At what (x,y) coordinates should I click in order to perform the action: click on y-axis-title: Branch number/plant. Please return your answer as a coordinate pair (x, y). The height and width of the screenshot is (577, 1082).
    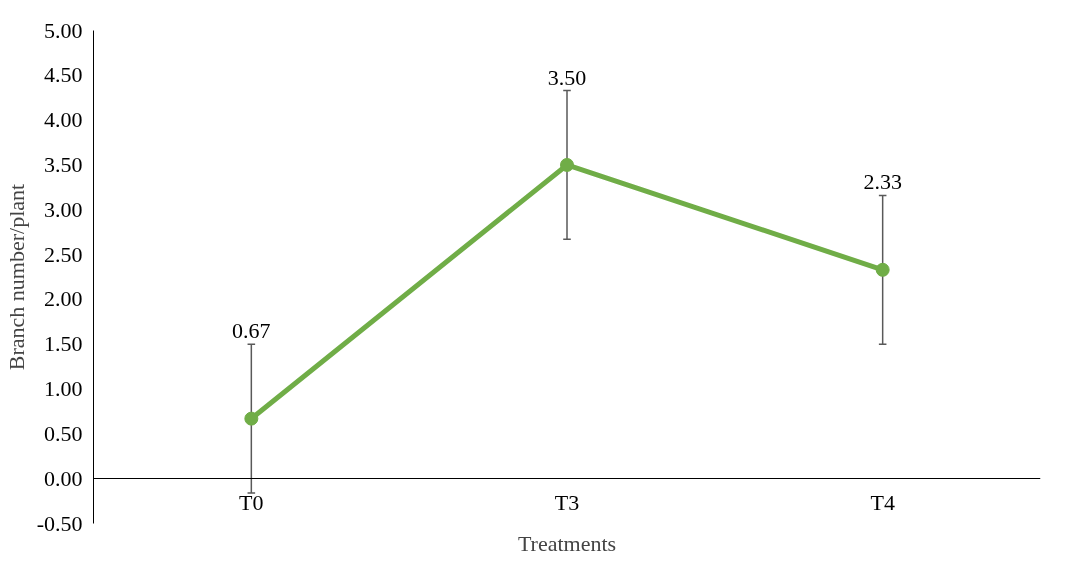
    Looking at the image, I should click on (16, 277).